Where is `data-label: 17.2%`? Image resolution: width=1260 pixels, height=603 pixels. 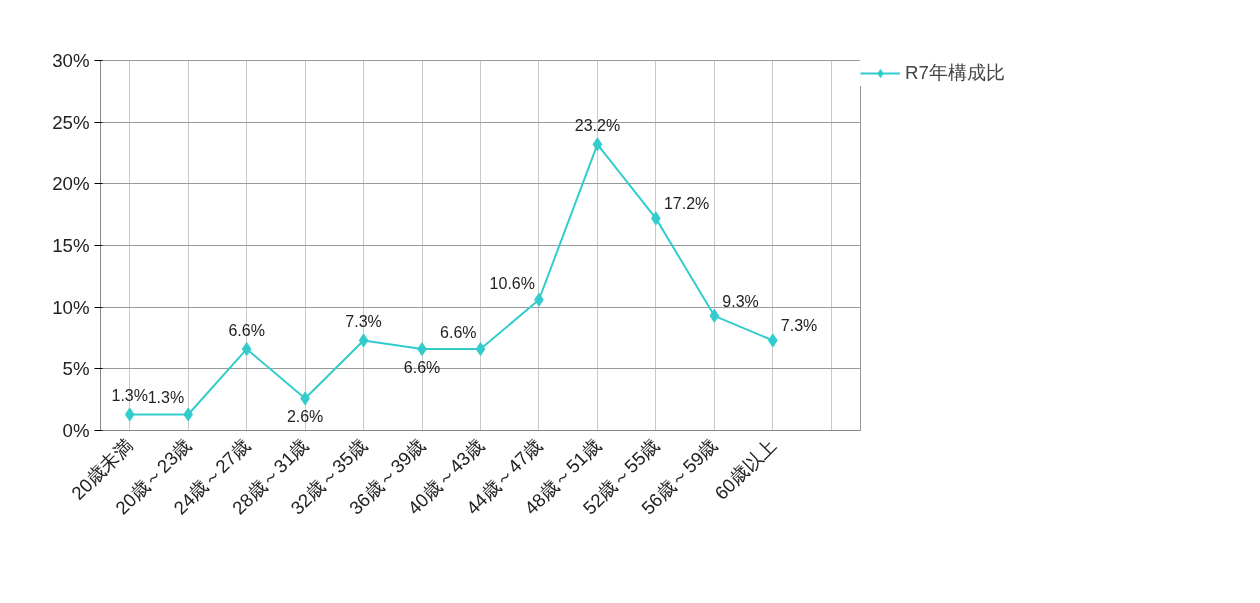 data-label: 17.2% is located at coordinates (686, 204).